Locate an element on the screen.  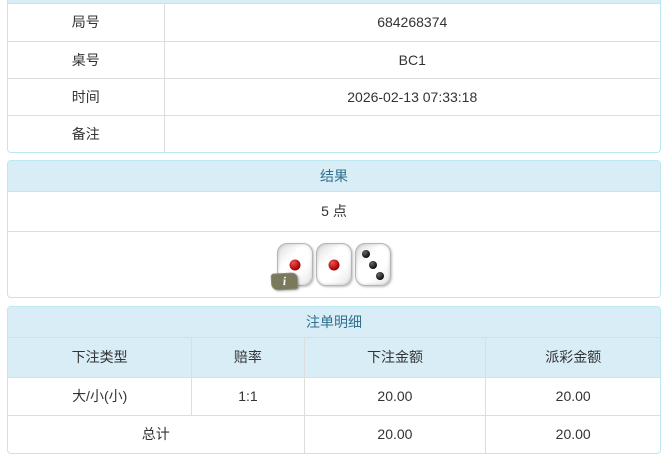
odds-value: 1:1 is located at coordinates (248, 396).